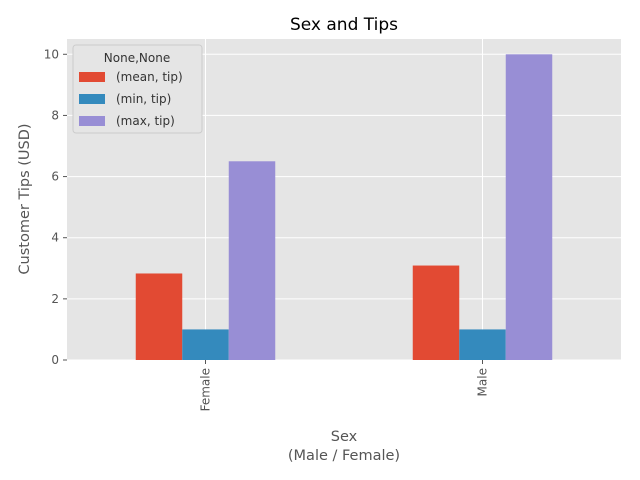 The width and height of the screenshot is (640, 480). Describe the element at coordinates (143, 99) in the screenshot. I see `legend-label: (min, tip)` at that location.